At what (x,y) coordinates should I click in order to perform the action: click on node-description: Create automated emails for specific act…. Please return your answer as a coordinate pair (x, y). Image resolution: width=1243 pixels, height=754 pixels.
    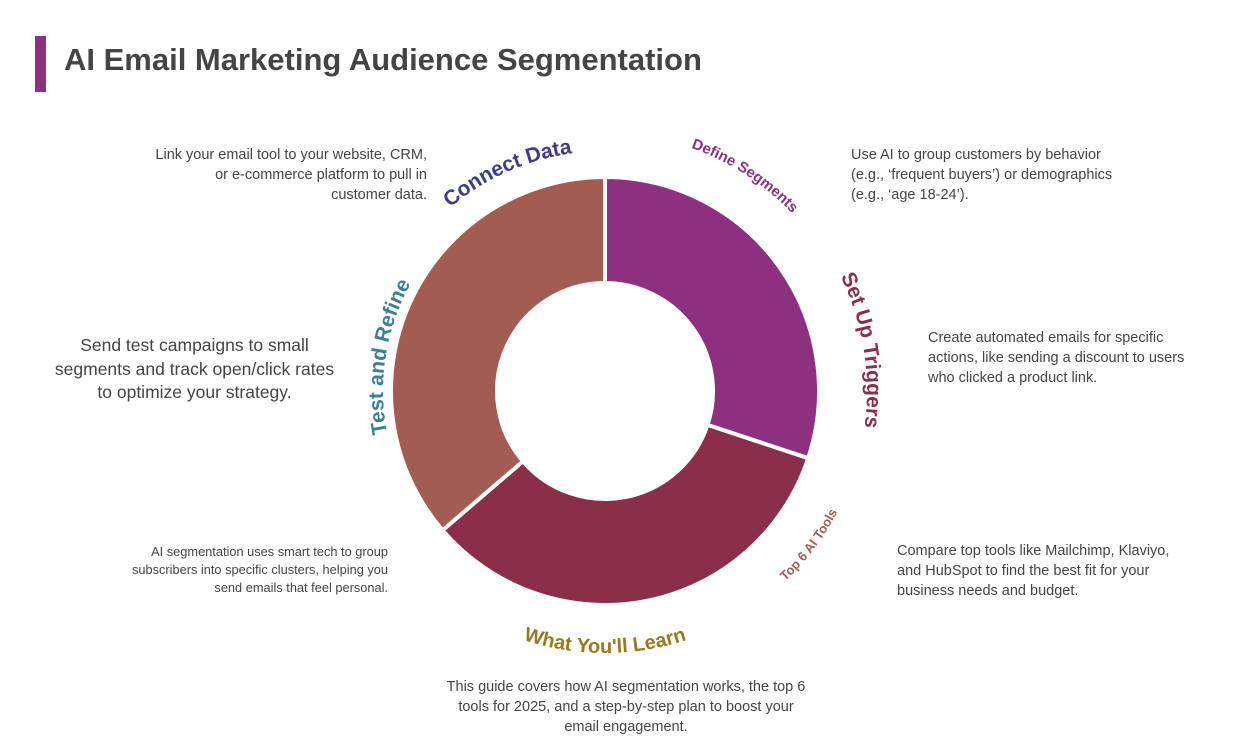
    Looking at the image, I should click on (1056, 358).